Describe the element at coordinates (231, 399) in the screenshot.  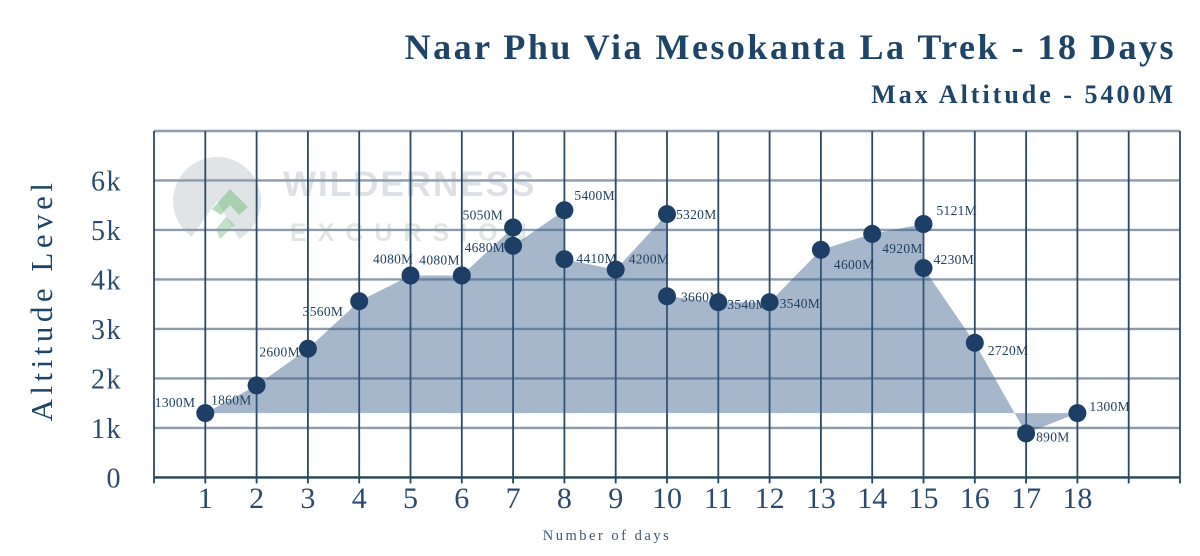
I see `point-label: 1860M` at that location.